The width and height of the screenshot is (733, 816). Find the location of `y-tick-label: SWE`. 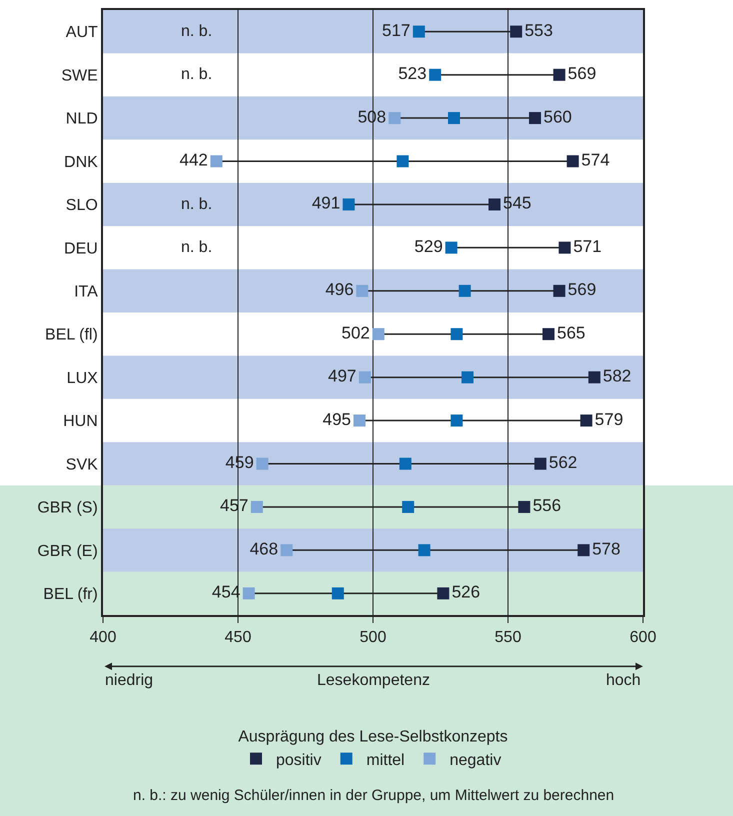

y-tick-label: SWE is located at coordinates (79, 75).